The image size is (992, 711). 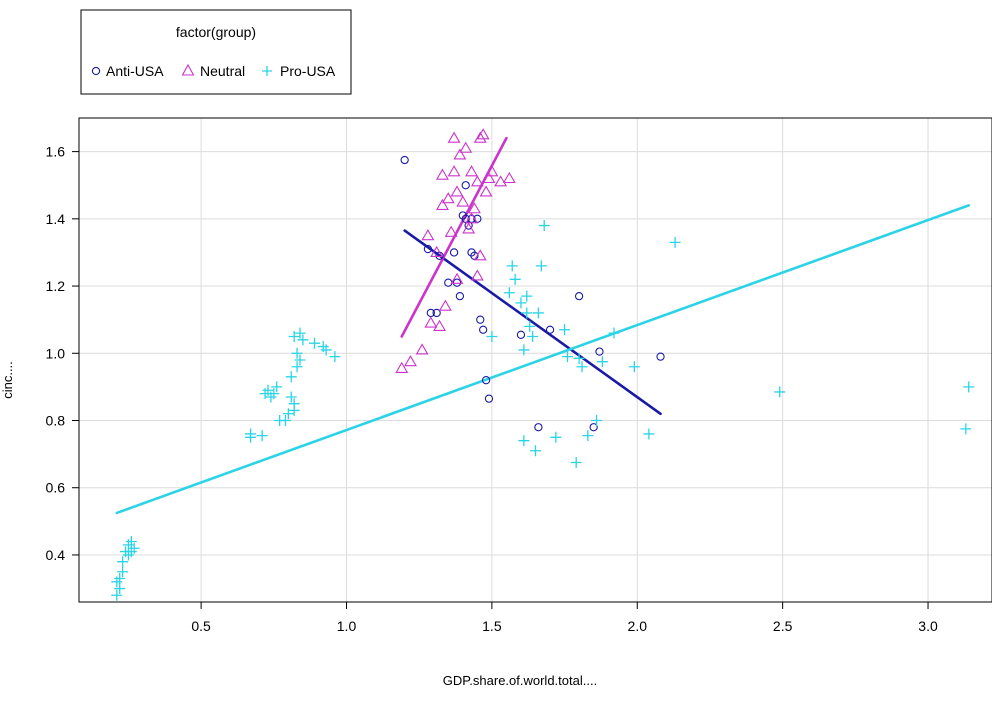 I want to click on legend-label-pro-usa: Pro-USA, so click(x=308, y=71).